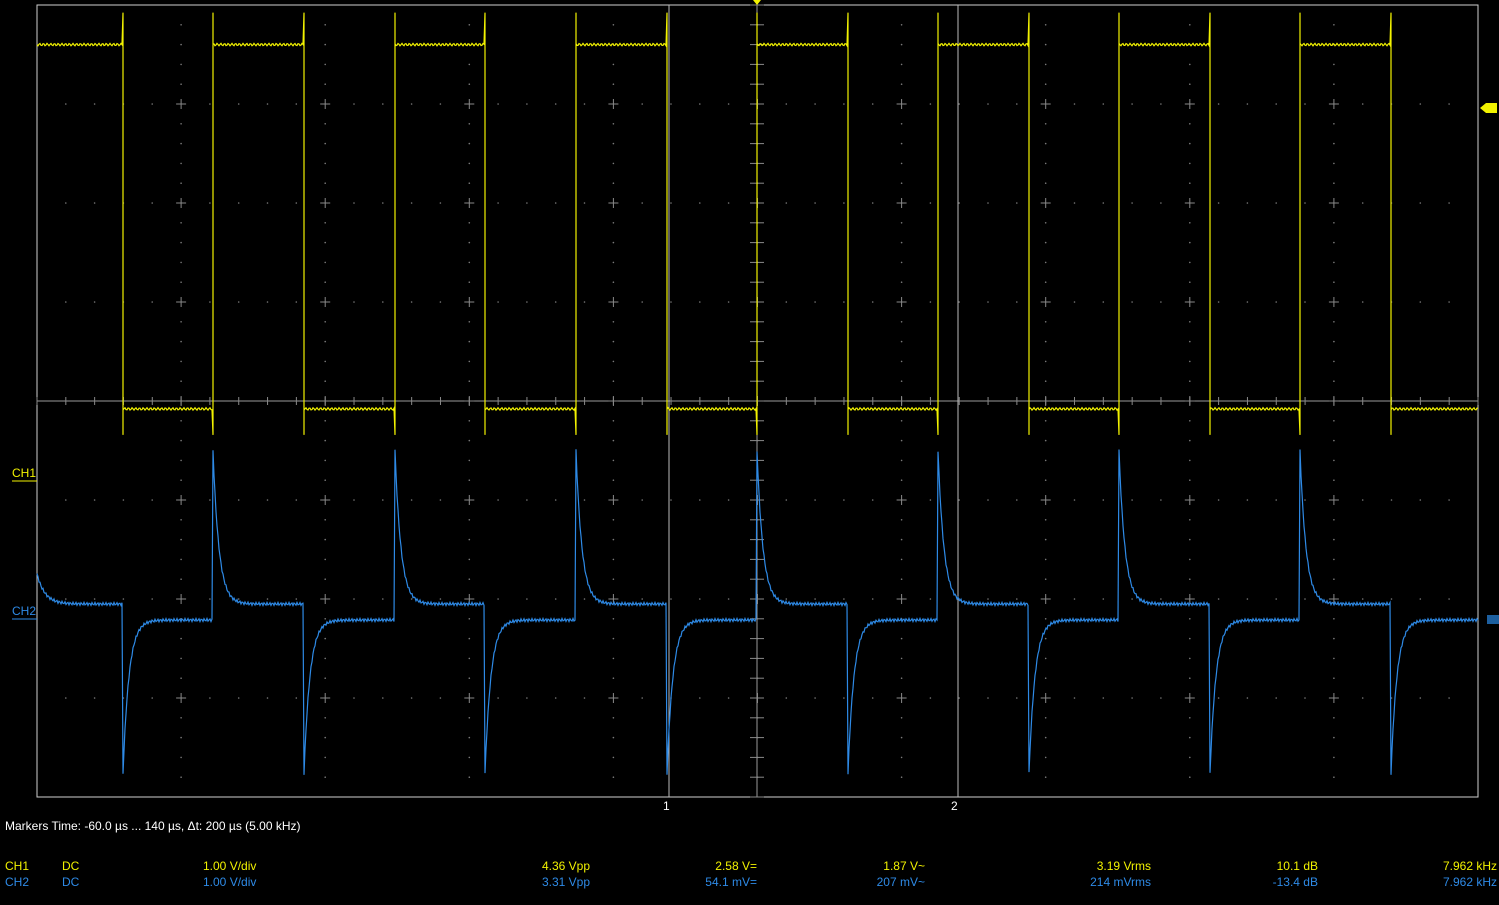  Describe the element at coordinates (736, 866) in the screenshot. I see `mean-value: 2.58 V=` at that location.